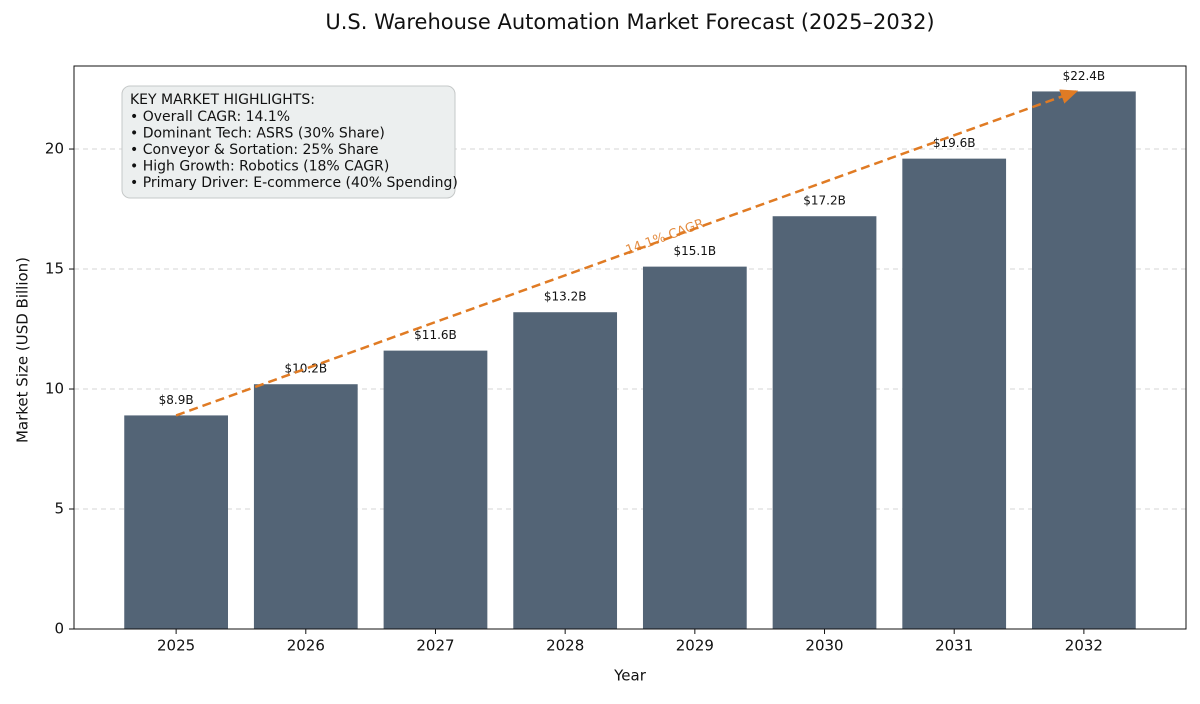 The width and height of the screenshot is (1200, 704). I want to click on value-label: $8.9B, so click(176, 400).